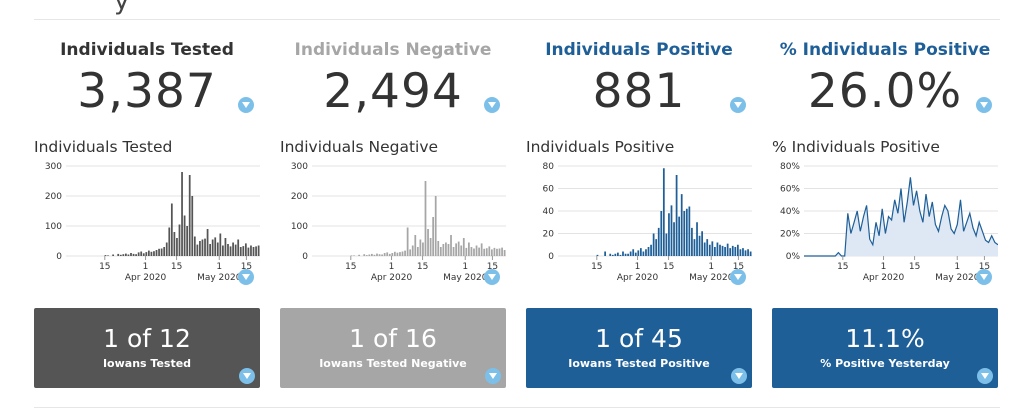 The image size is (1024, 414). Describe the element at coordinates (790, 235) in the screenshot. I see `y-tick-label: 20%` at that location.